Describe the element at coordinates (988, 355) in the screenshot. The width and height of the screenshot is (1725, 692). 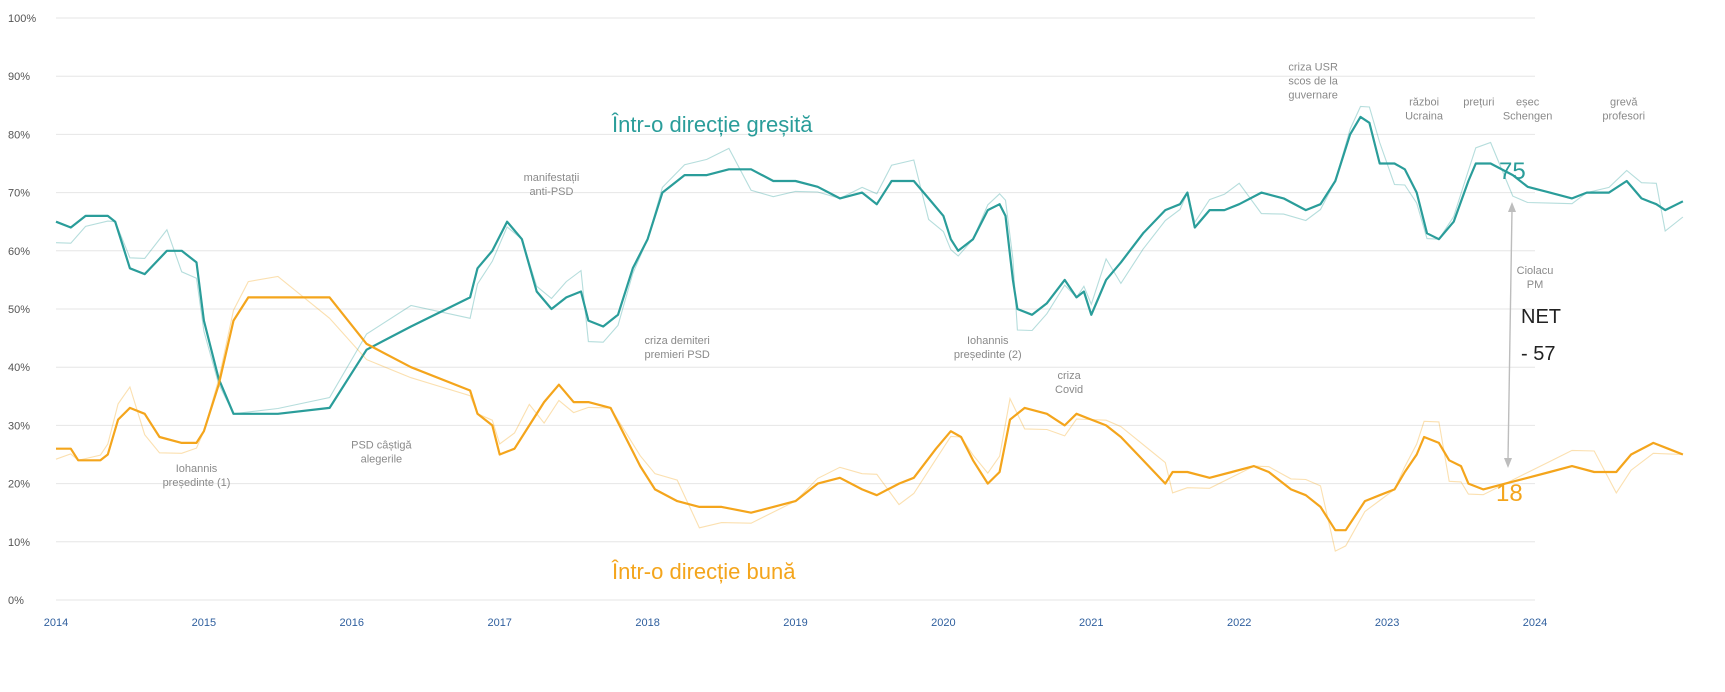
I see `annotation-text: președinte (2)` at that location.